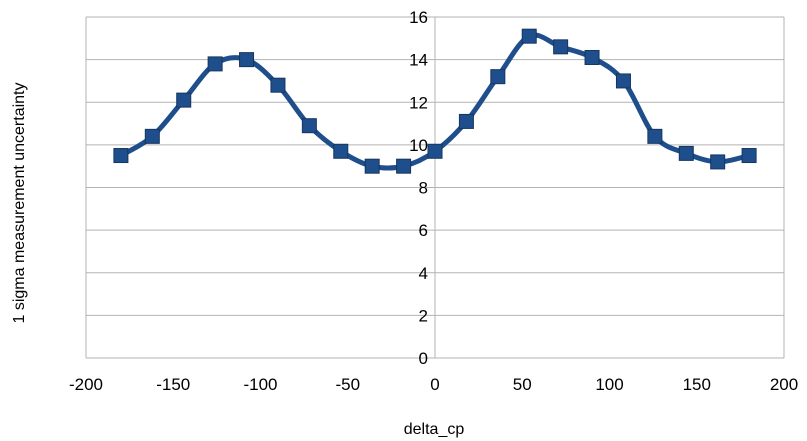 The height and width of the screenshot is (441, 807). What do you see at coordinates (434, 429) in the screenshot?
I see `x-axis-title: delta_cp` at bounding box center [434, 429].